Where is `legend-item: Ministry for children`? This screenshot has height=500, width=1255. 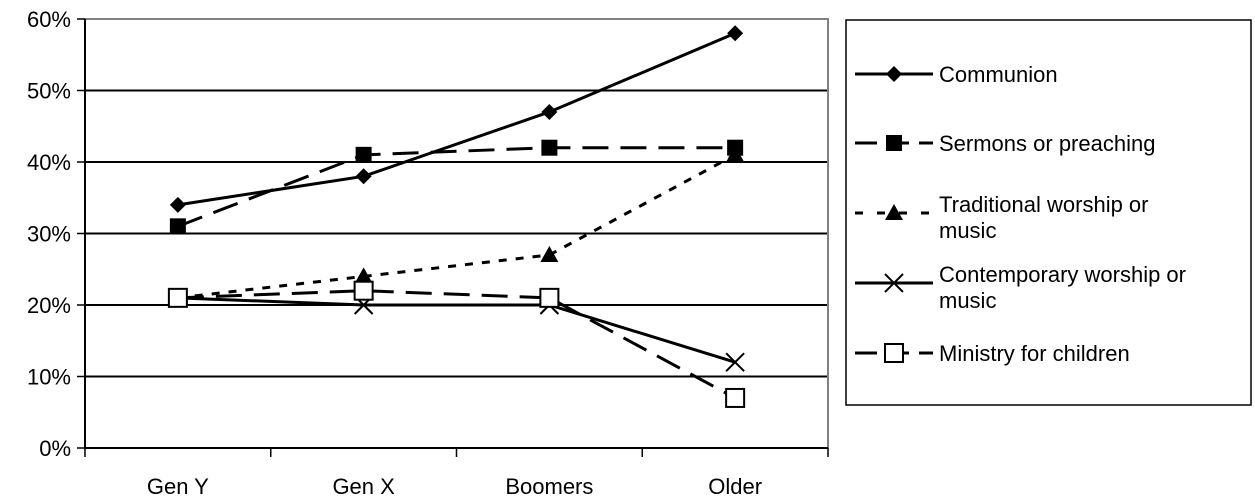
legend-item: Ministry for children is located at coordinates (992, 353).